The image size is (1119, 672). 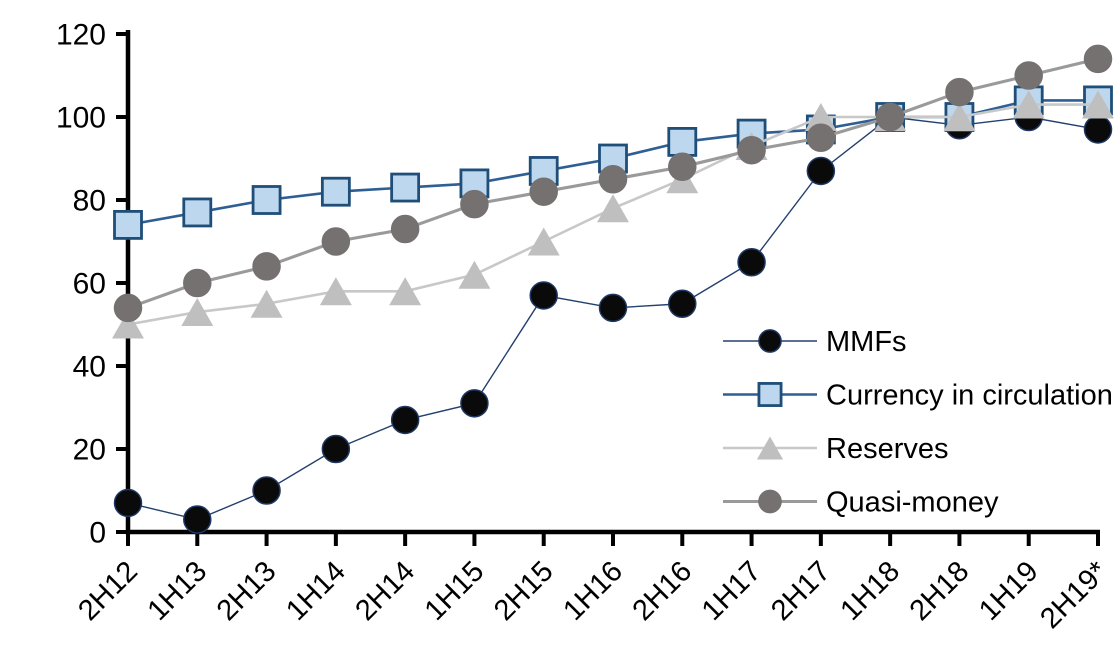 I want to click on x-tick-label: 2H14, so click(x=385, y=591).